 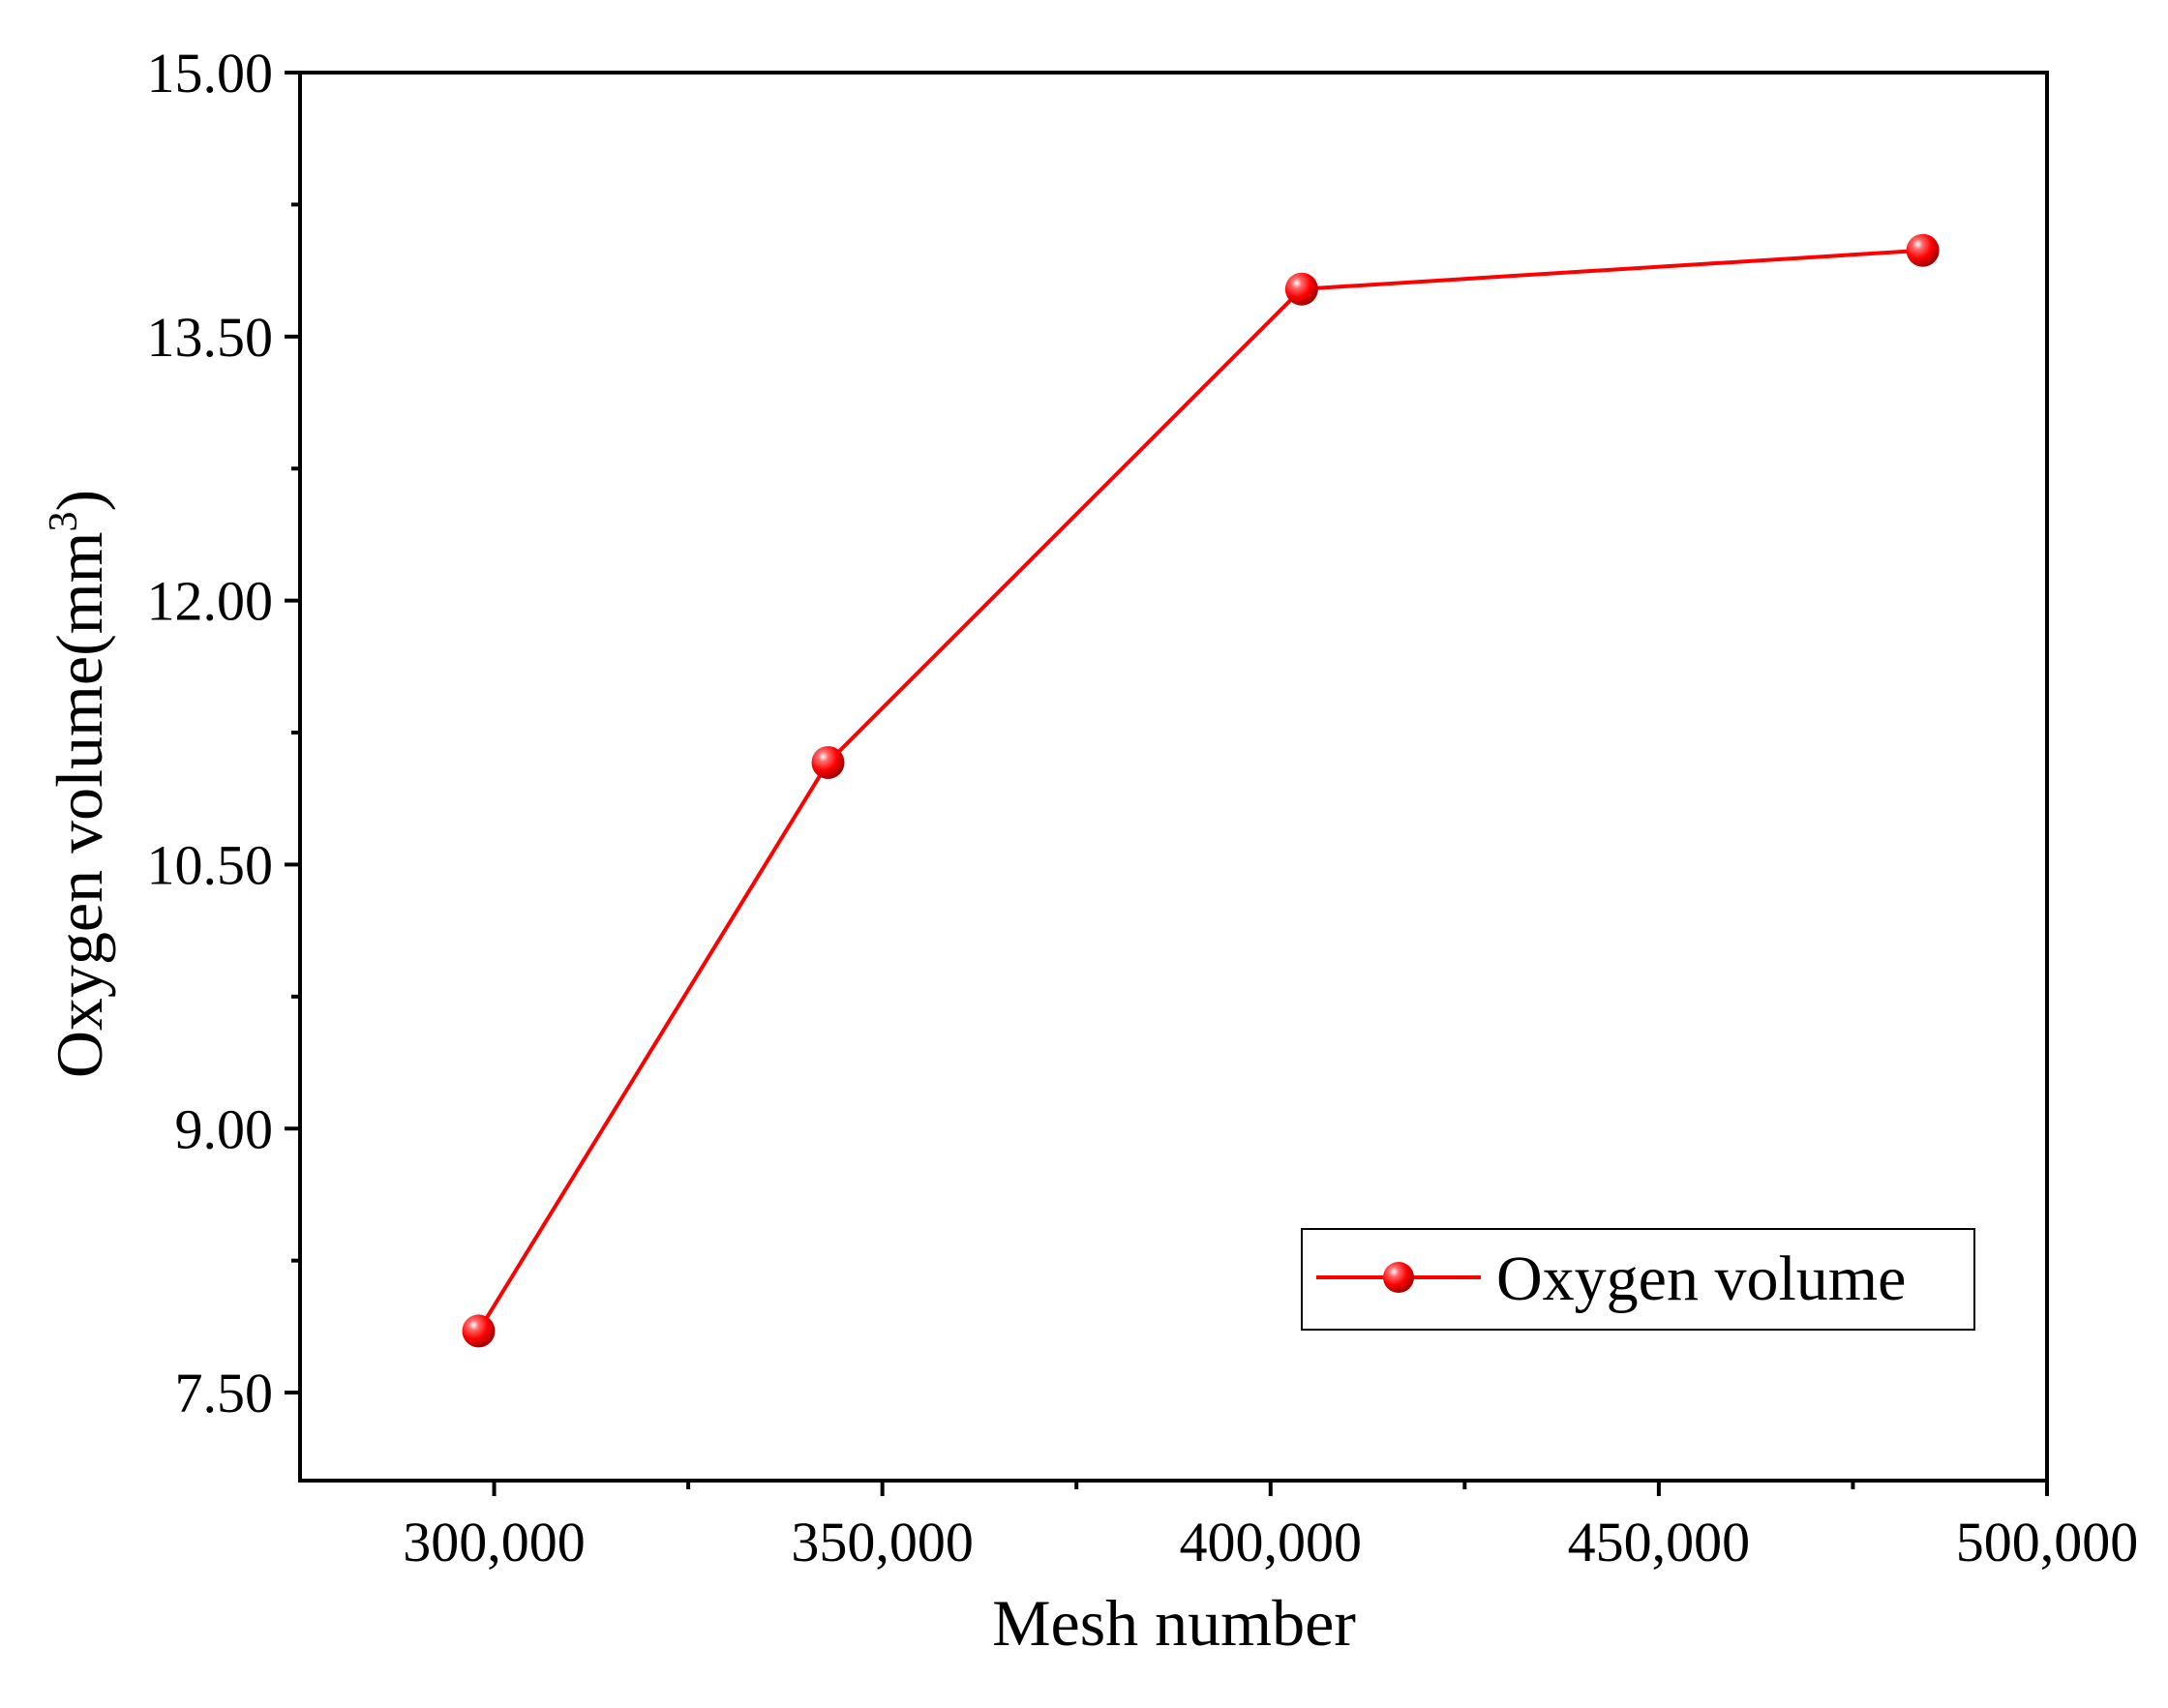 I want to click on legend-marker-sample, so click(x=1398, y=1277).